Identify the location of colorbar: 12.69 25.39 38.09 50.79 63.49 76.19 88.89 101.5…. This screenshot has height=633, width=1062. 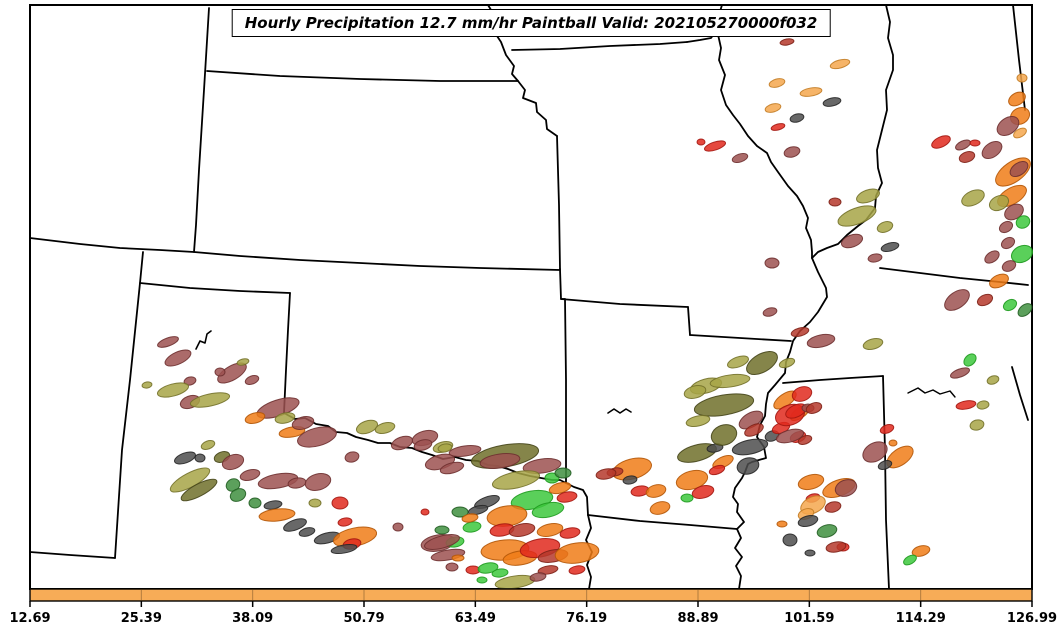
(533, 607).